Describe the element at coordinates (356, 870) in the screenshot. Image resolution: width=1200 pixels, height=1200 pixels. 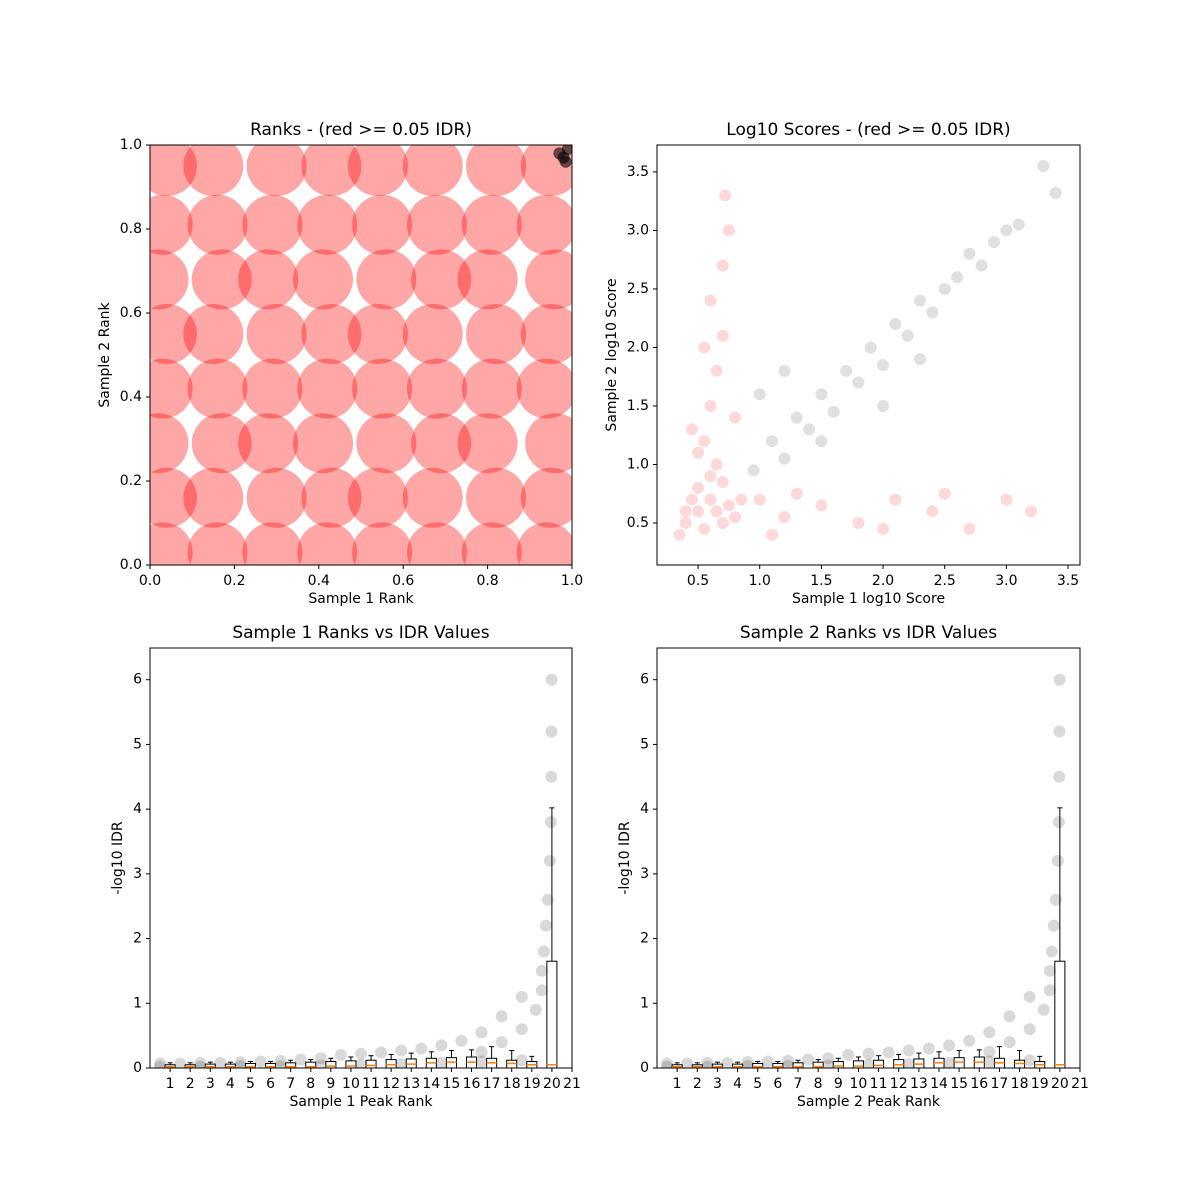
I see `plot-area` at that location.